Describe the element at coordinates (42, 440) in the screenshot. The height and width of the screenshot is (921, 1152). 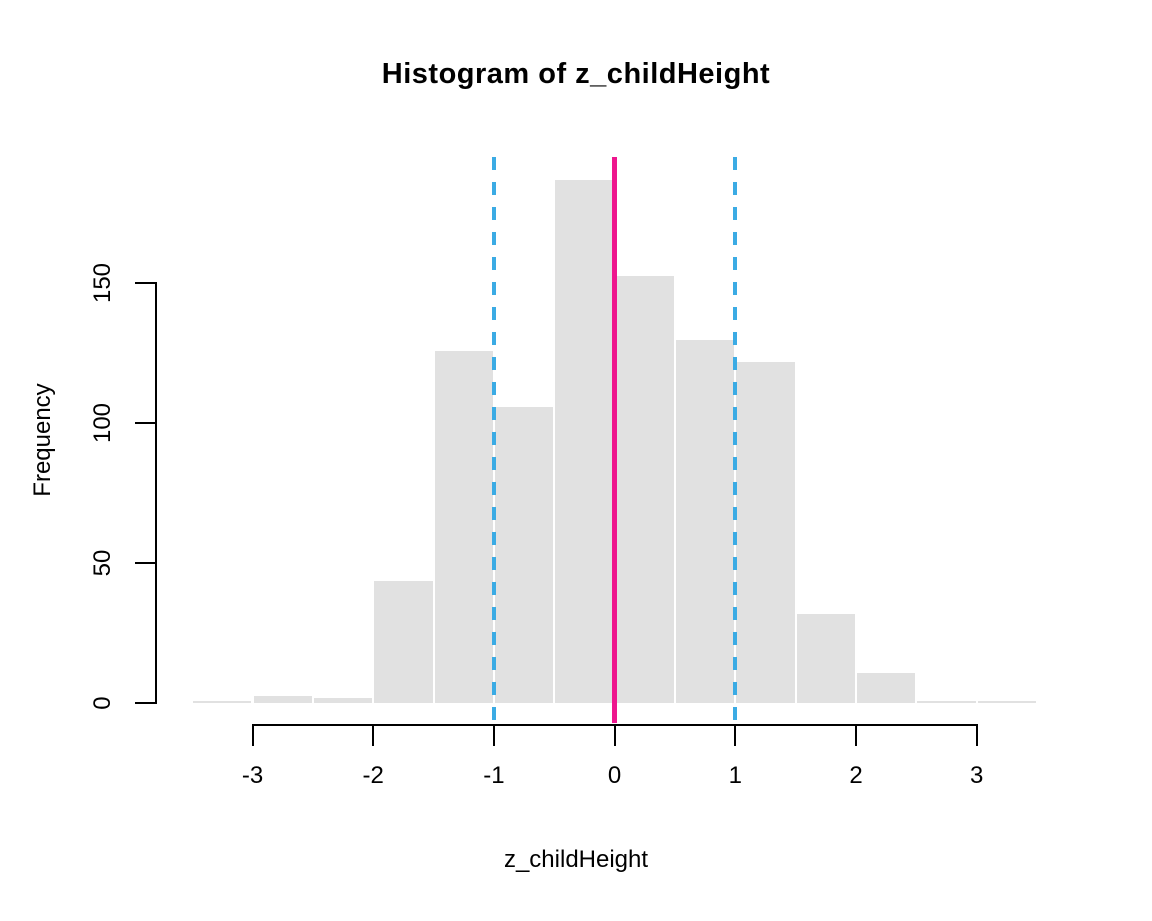
I see `y-axis-label: Frequency` at that location.